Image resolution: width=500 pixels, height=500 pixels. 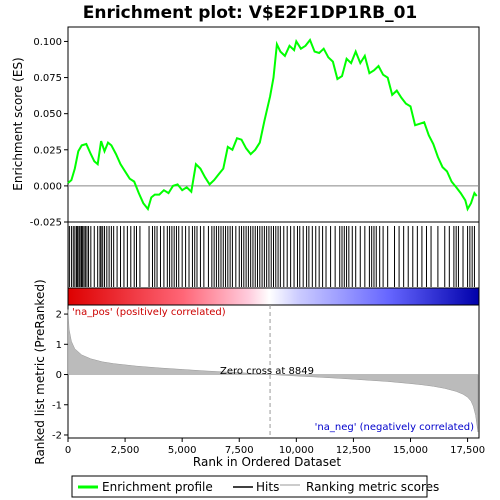 I want to click on x-tick-label: 17,500, so click(x=467, y=450).